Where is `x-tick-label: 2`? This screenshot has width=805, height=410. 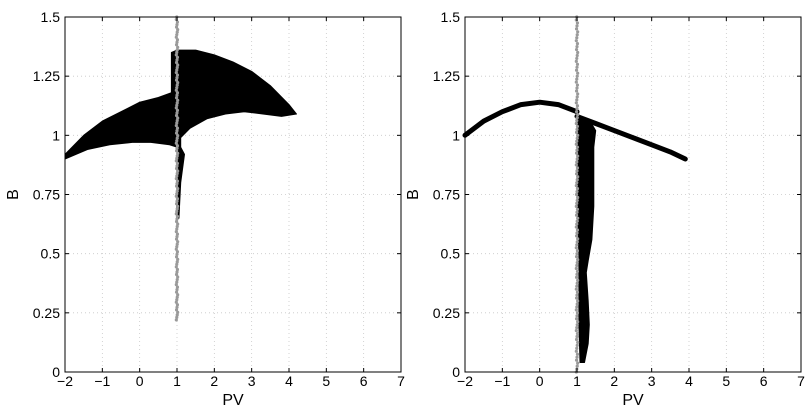 x-tick-label: 2 is located at coordinates (614, 381).